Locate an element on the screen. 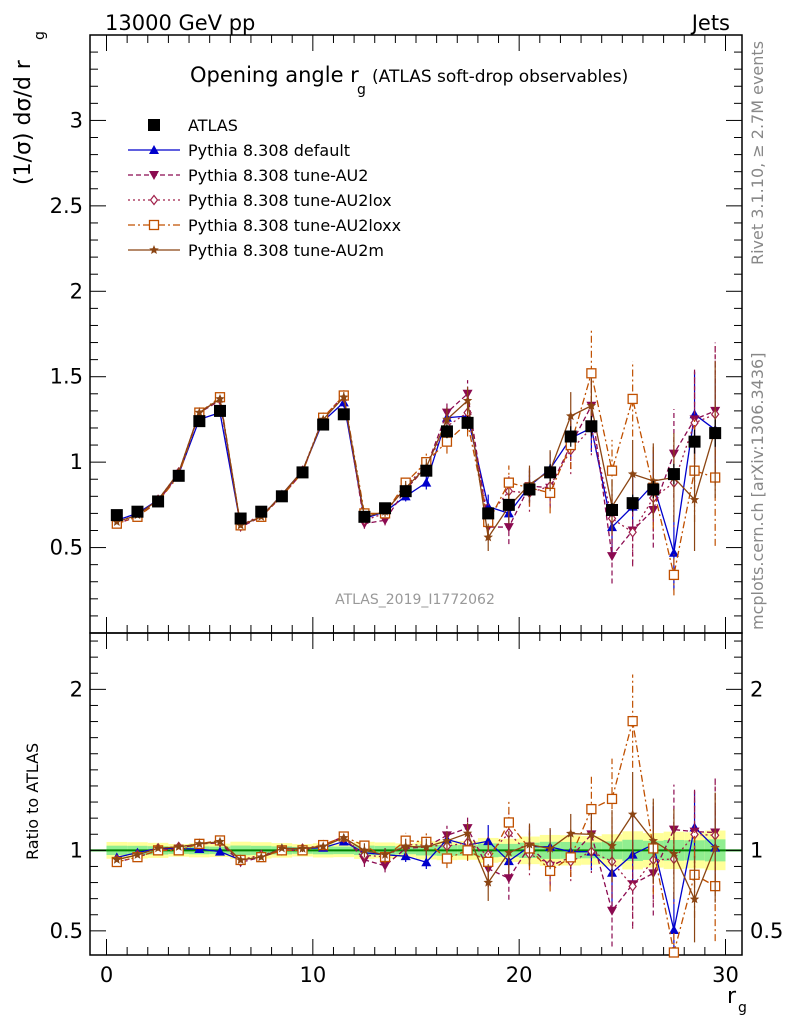 This screenshot has width=786, height=1024. ratio-series-au2m is located at coordinates (416, 857).